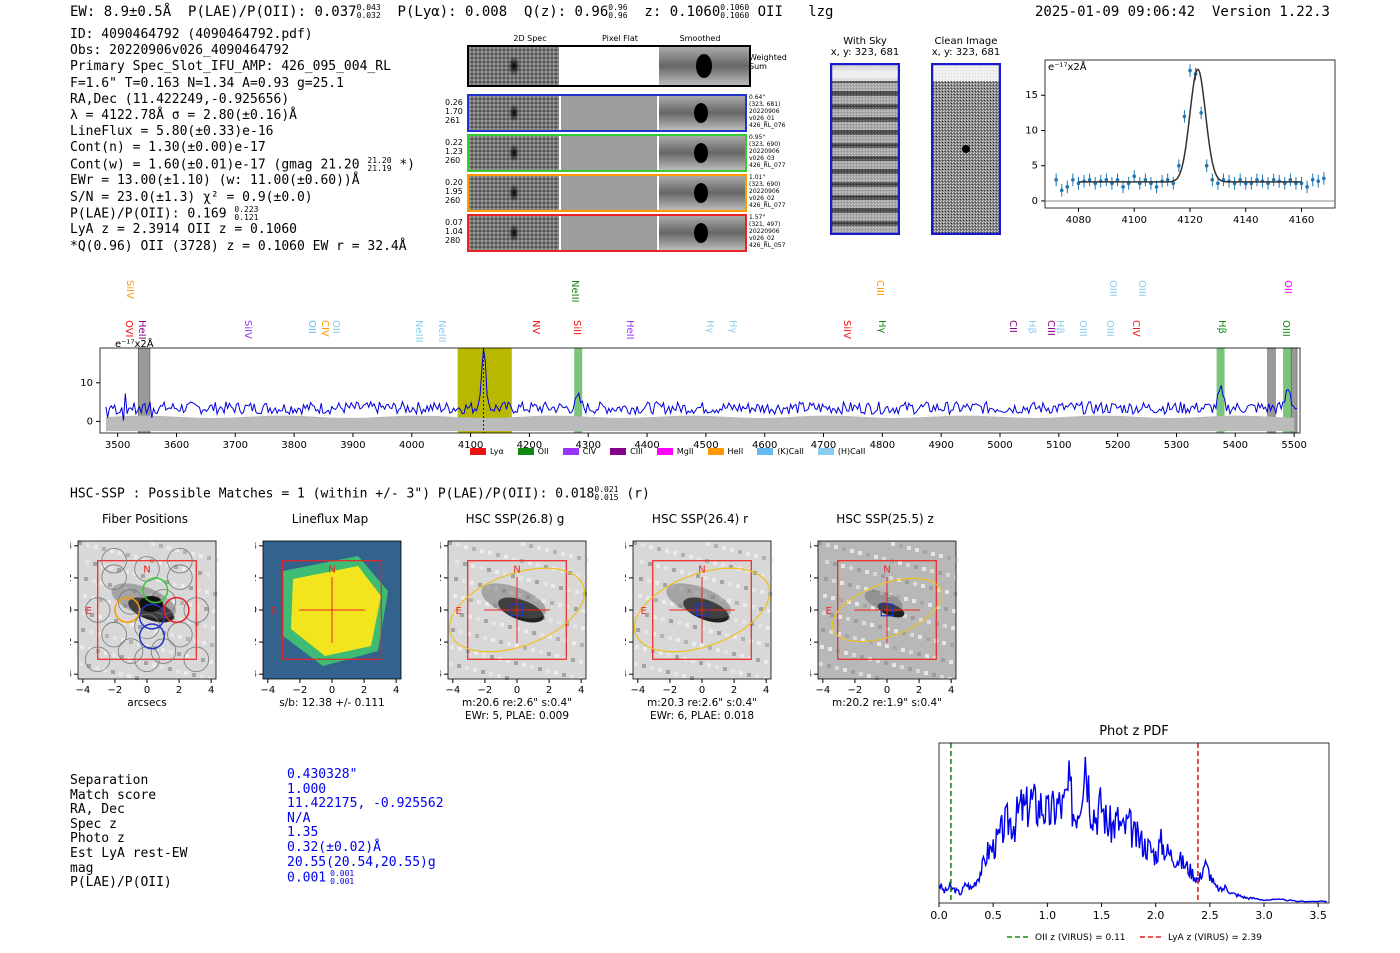 The height and width of the screenshot is (953, 1400). What do you see at coordinates (735, 451) in the screenshot?
I see `legend-label: HeII` at bounding box center [735, 451].